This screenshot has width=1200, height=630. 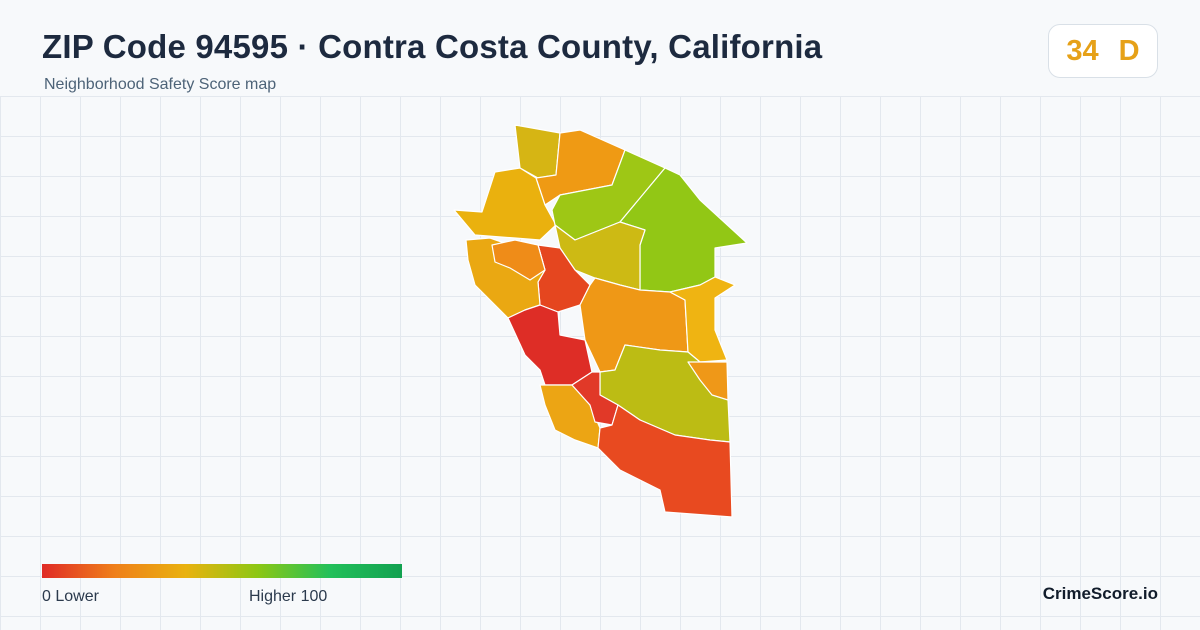 I want to click on legend-color-bar, so click(x=222, y=571).